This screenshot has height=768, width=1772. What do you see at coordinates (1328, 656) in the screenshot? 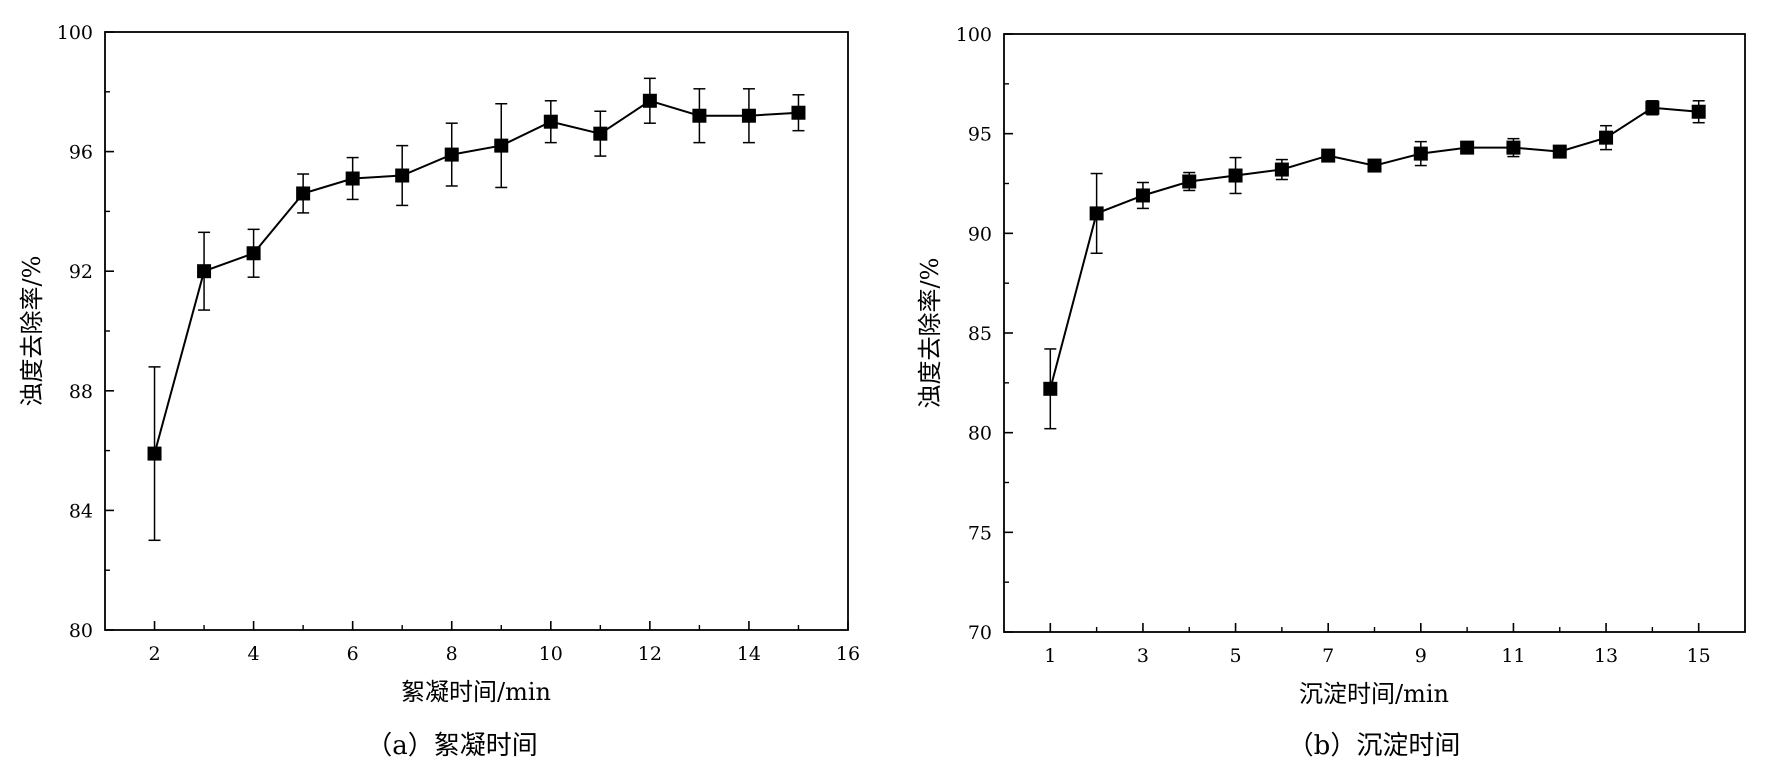
I see `x-tick-label: 7` at bounding box center [1328, 656].